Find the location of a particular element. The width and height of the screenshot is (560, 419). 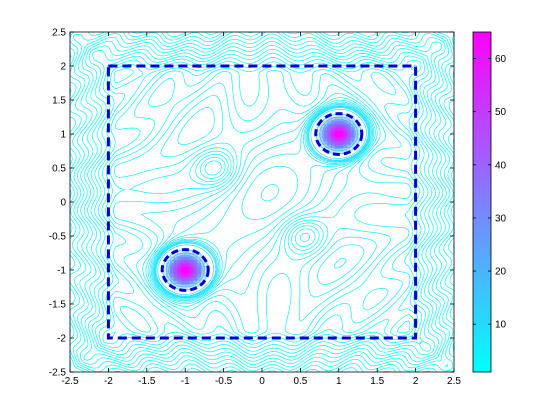

colorbar: 10 20 30 40 50 60 is located at coordinates (489, 202).